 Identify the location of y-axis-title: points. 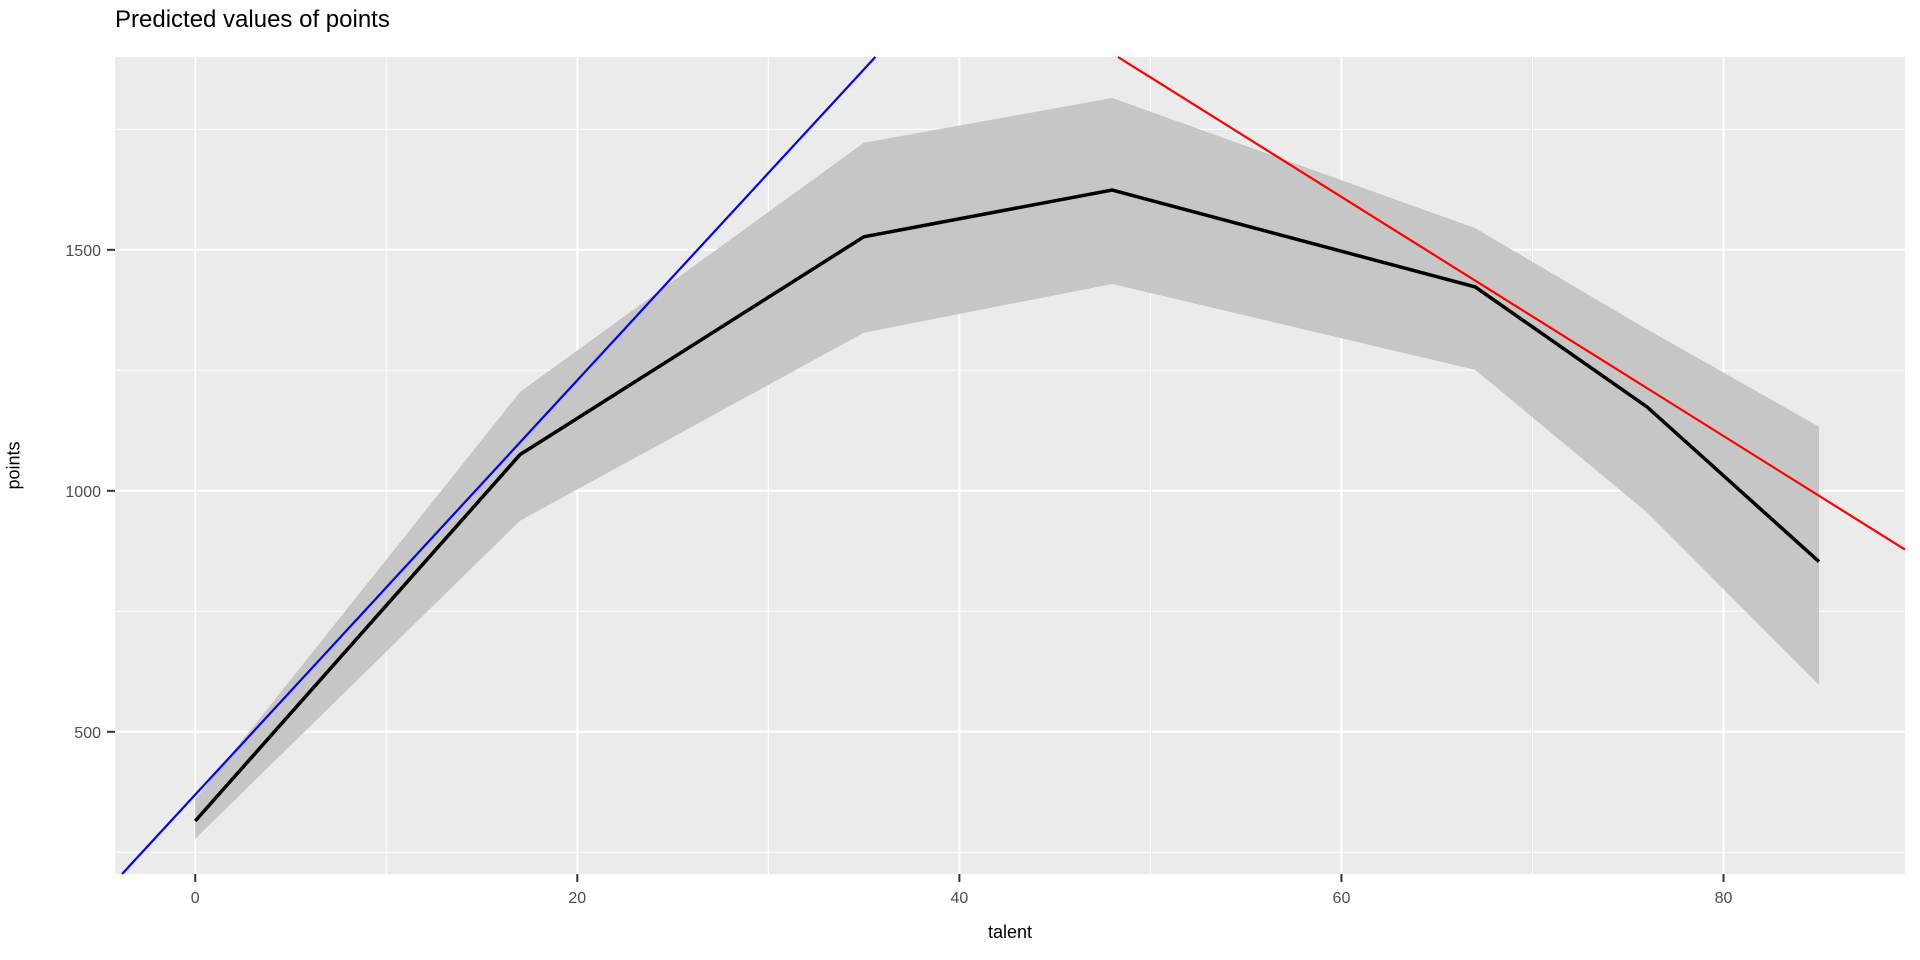
(13, 465).